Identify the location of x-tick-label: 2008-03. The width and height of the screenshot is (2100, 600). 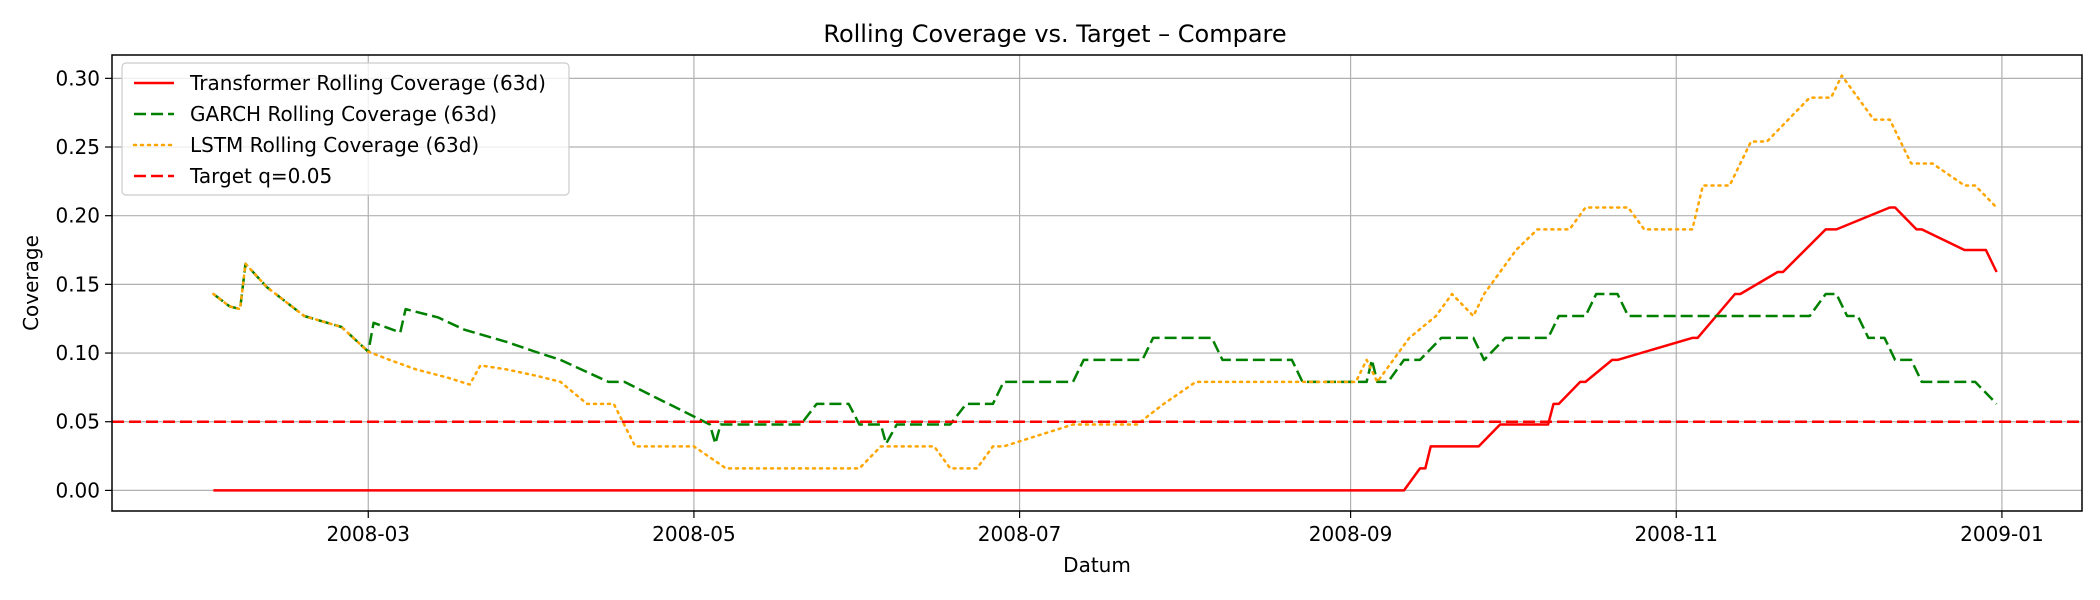
(368, 534).